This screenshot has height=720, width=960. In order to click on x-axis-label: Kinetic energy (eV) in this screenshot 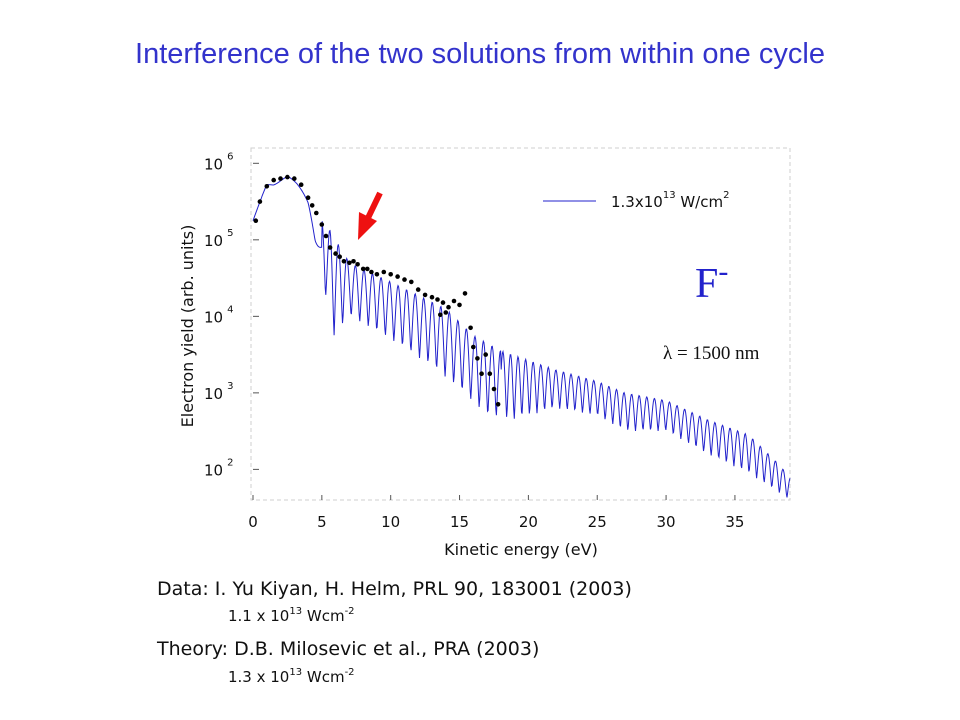, I will do `click(521, 549)`.